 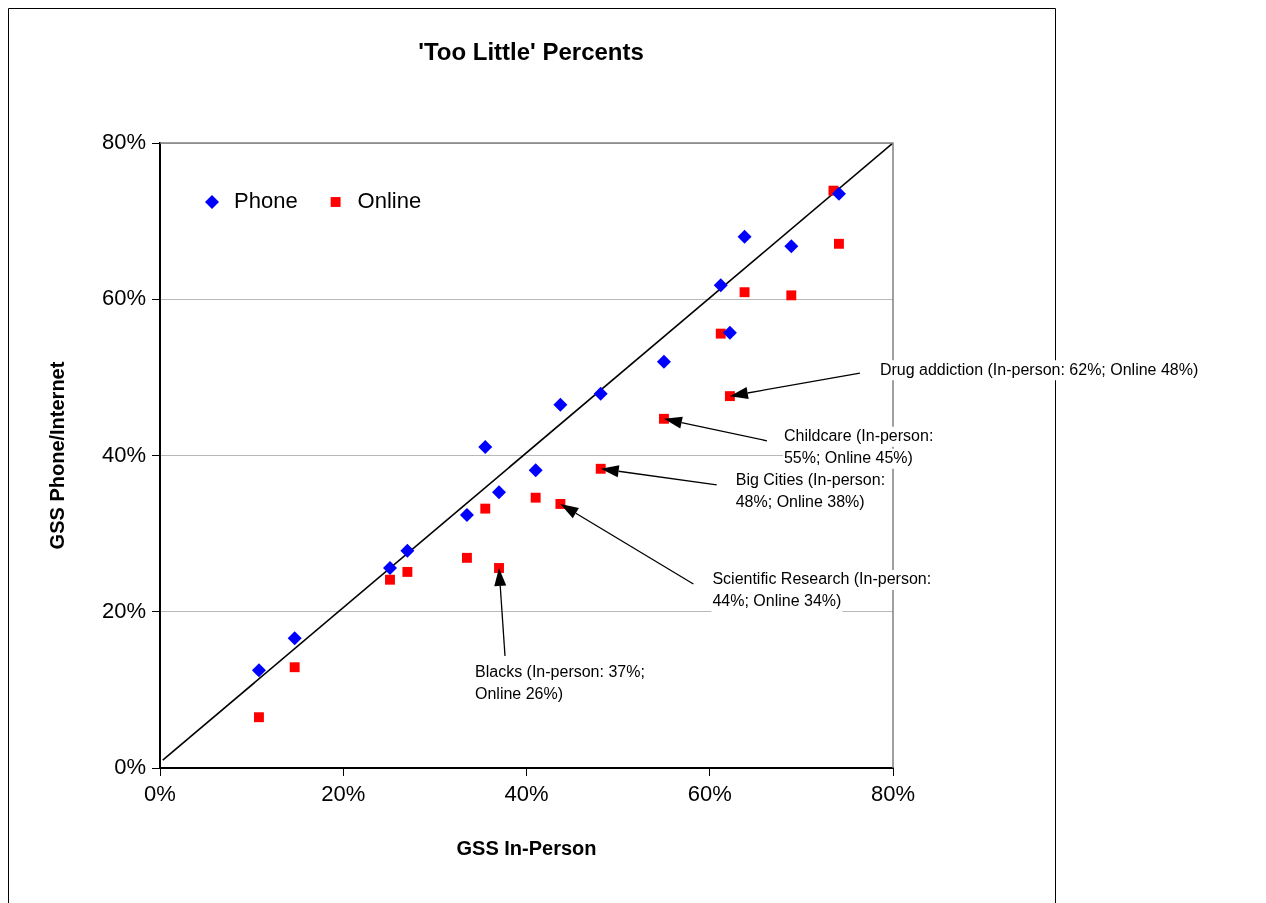 What do you see at coordinates (893, 794) in the screenshot?
I see `x-tick-label: 80%` at bounding box center [893, 794].